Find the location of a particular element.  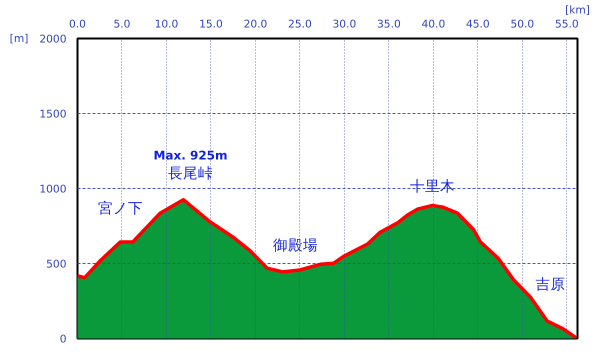

y-tick-label: 1000 is located at coordinates (53, 189).